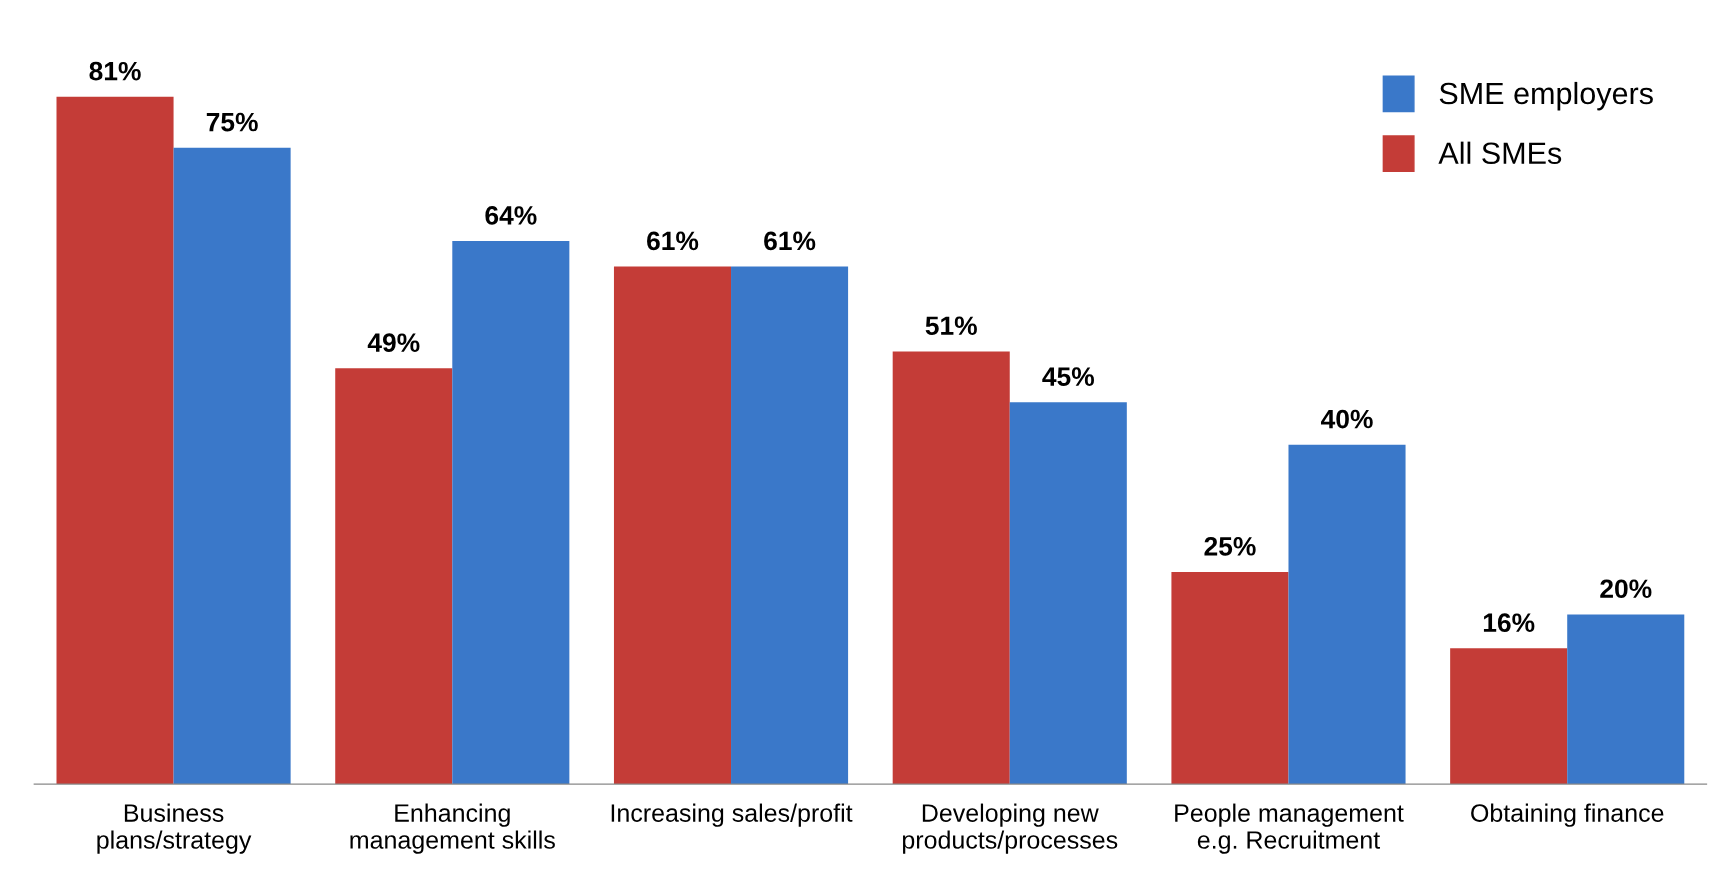 The width and height of the screenshot is (1710, 886). Describe the element at coordinates (1626, 589) in the screenshot. I see `data-label: 20%` at that location.